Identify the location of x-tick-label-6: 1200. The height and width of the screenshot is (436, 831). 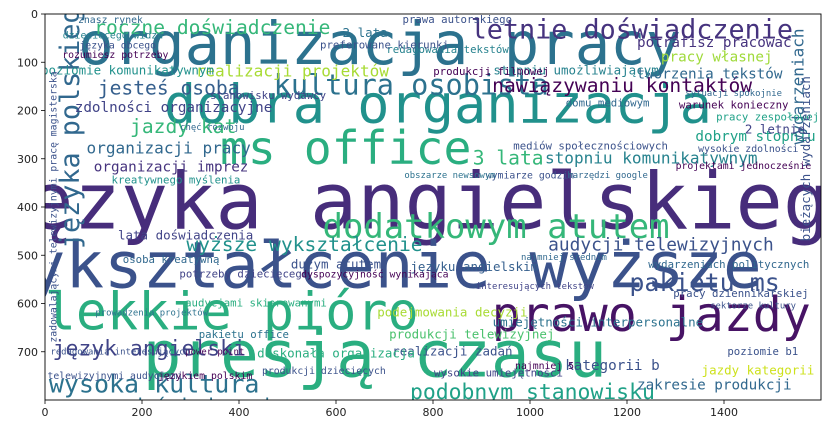
(627, 412).